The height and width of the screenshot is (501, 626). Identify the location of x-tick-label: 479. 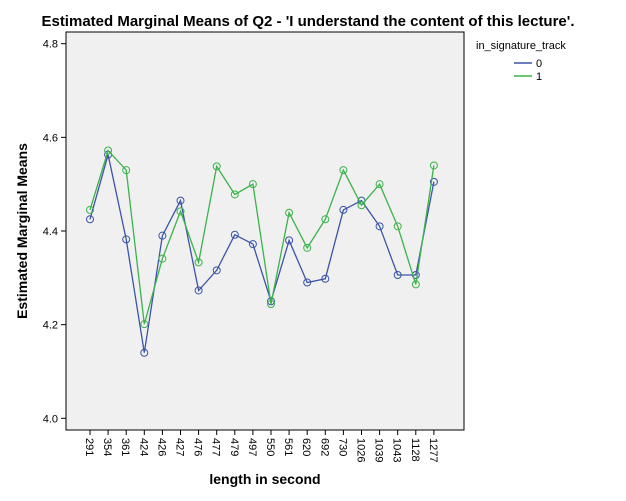
(234, 447).